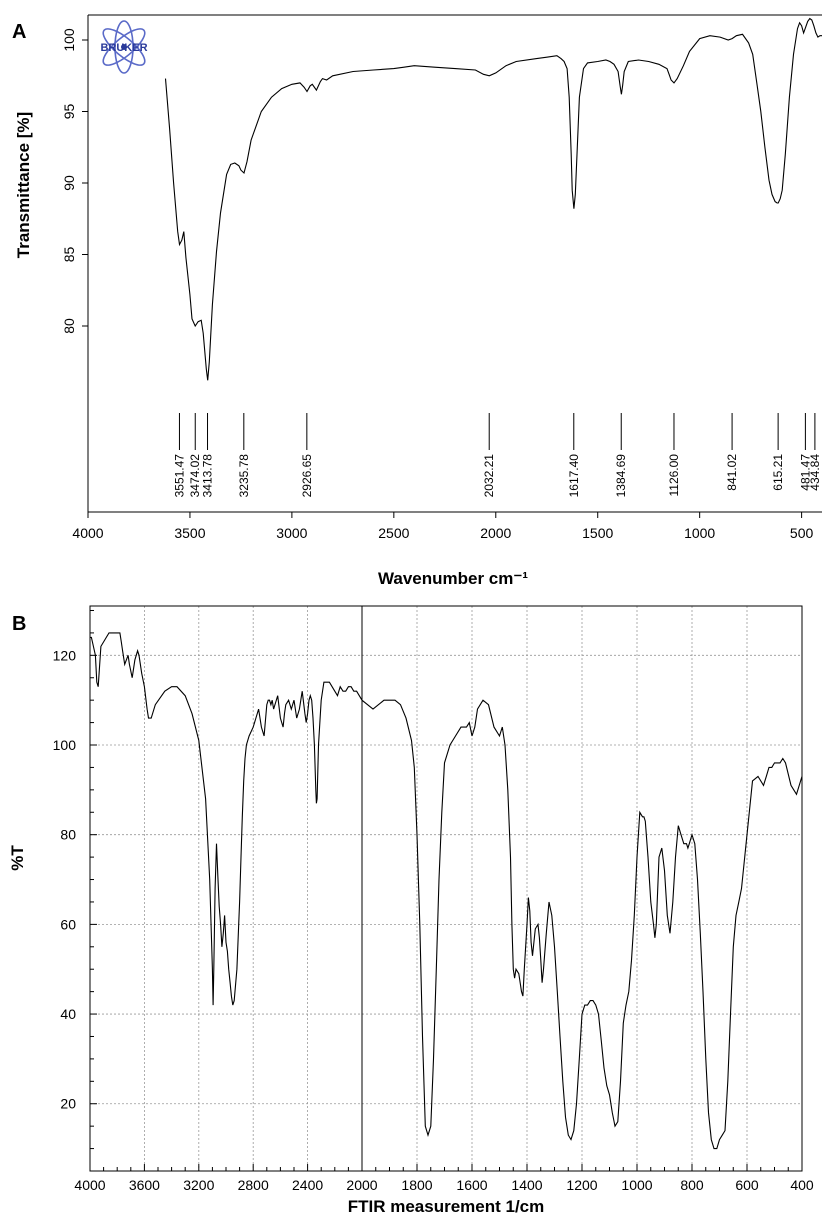 The image size is (822, 1225). What do you see at coordinates (621, 476) in the screenshot?
I see `peak-label: 1384.69` at bounding box center [621, 476].